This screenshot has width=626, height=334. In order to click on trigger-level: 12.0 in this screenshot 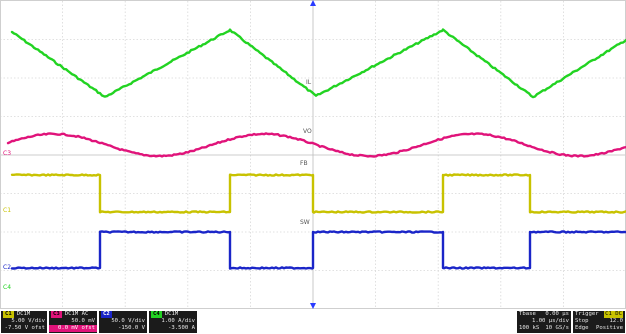, I will do `click(616, 321)`.